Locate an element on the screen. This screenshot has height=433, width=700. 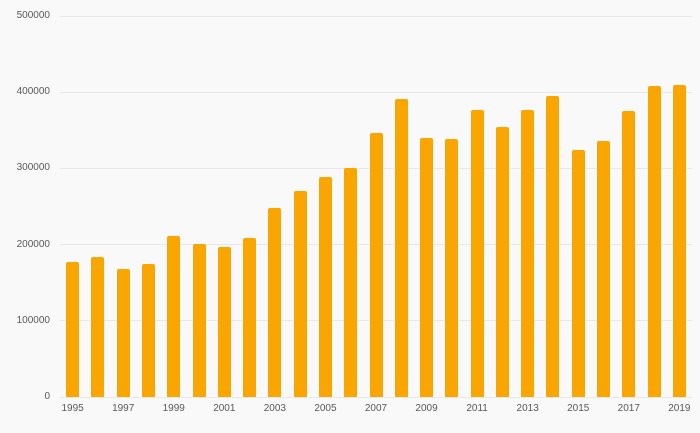
x-axis-tick-label: 1999 is located at coordinates (173, 408).